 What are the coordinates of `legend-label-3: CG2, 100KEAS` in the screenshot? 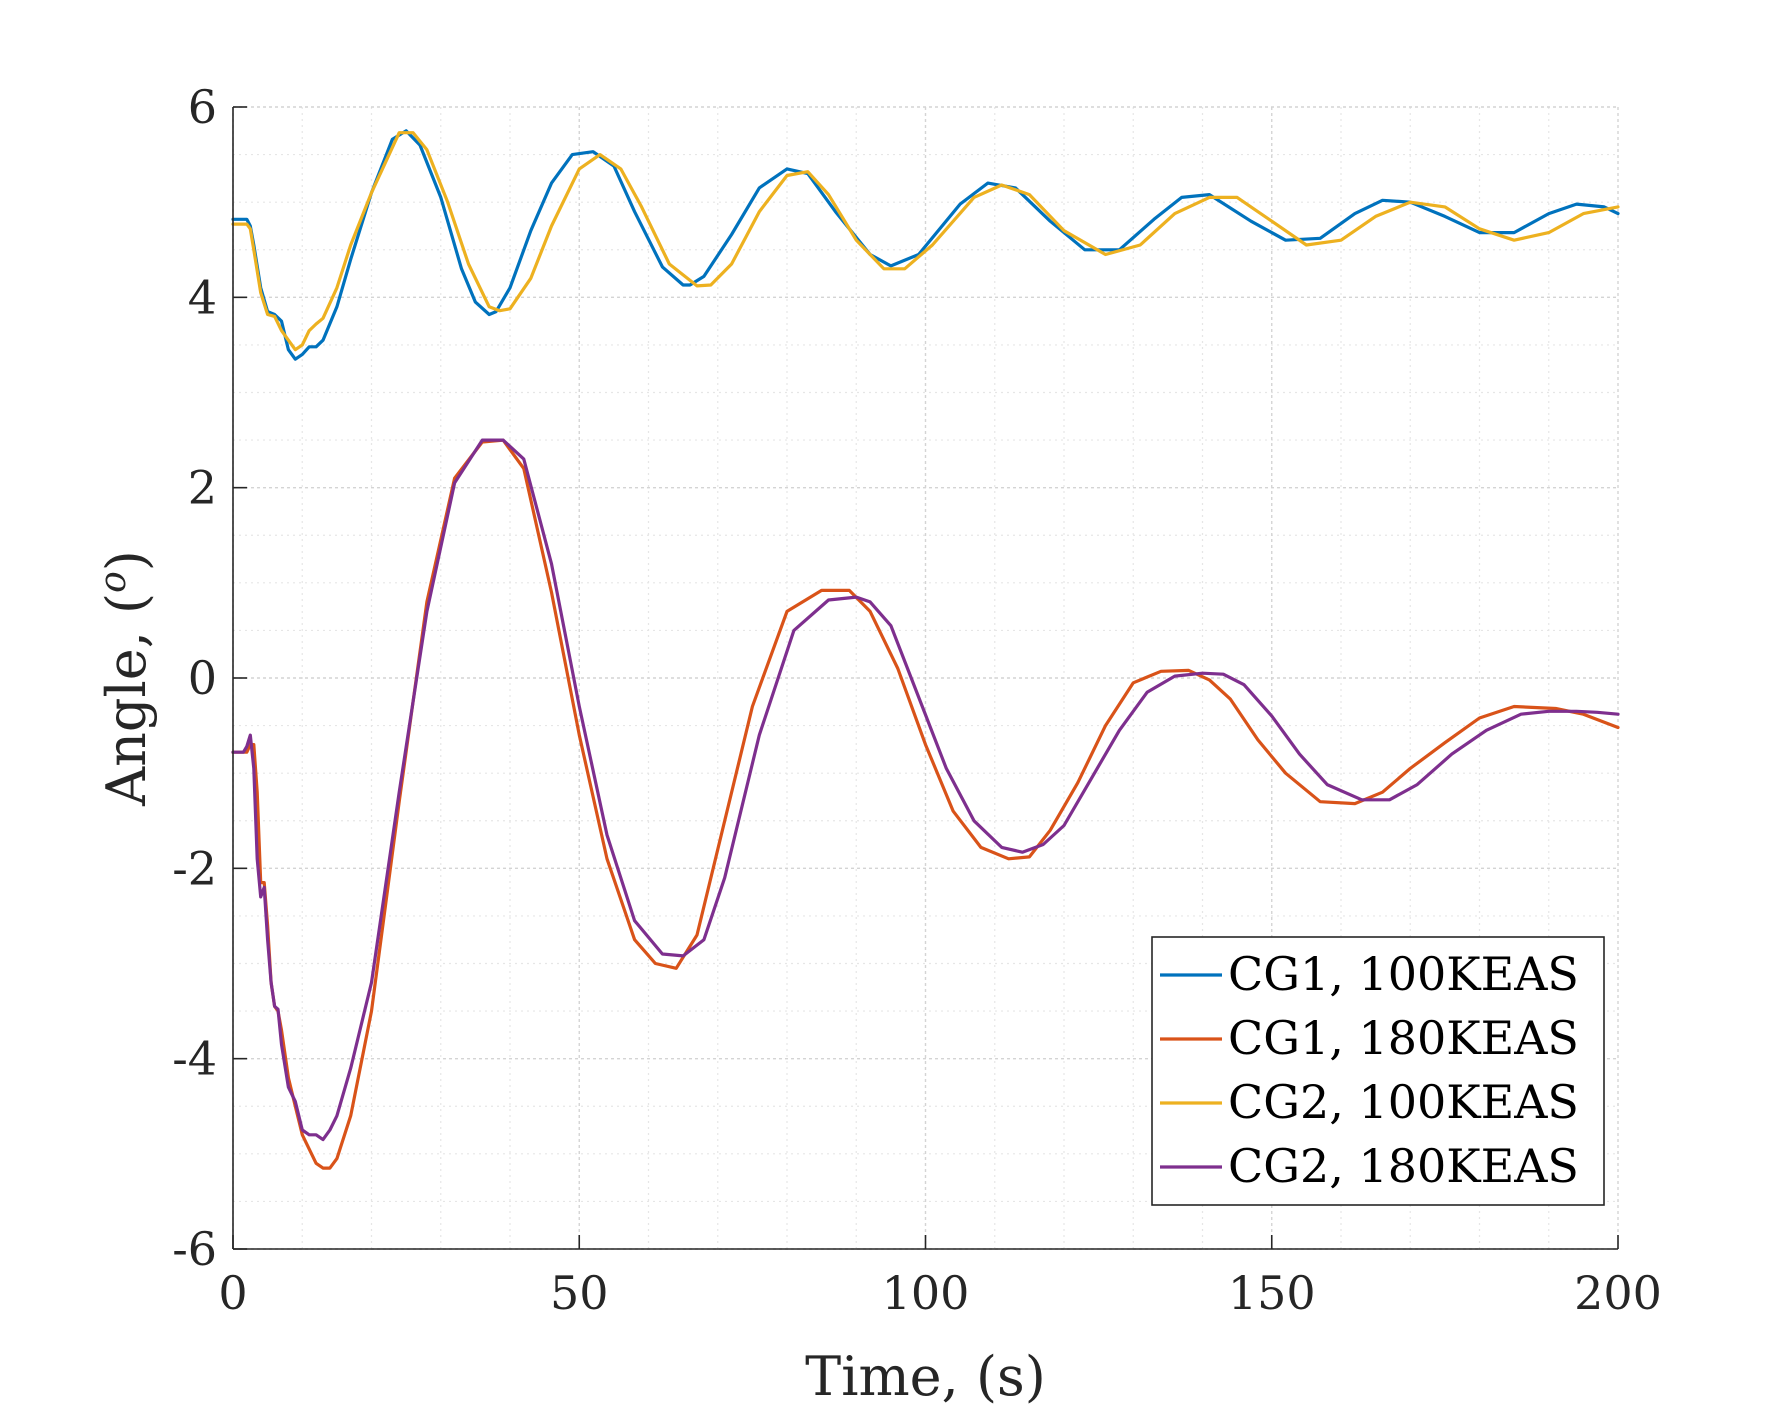 It's located at (1403, 1102).